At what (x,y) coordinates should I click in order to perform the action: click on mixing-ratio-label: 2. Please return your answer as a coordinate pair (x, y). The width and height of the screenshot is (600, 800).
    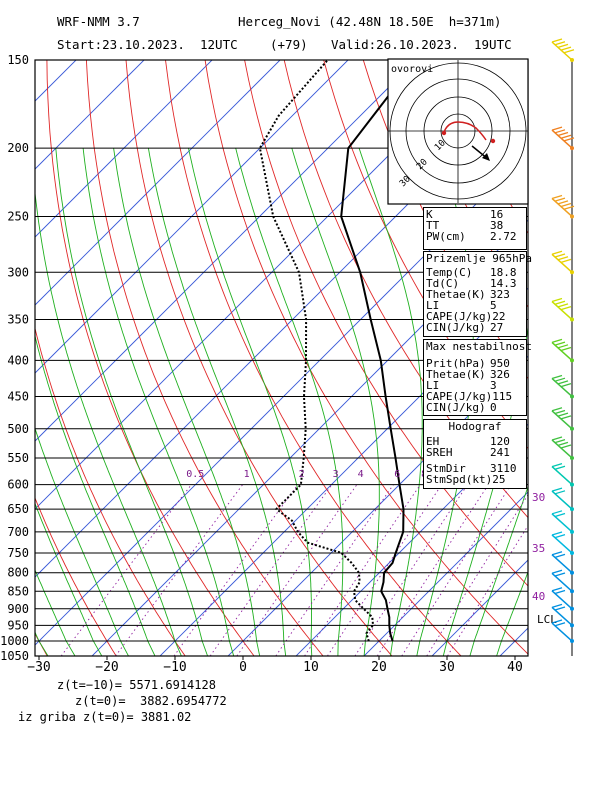
    Looking at the image, I should click on (302, 474).